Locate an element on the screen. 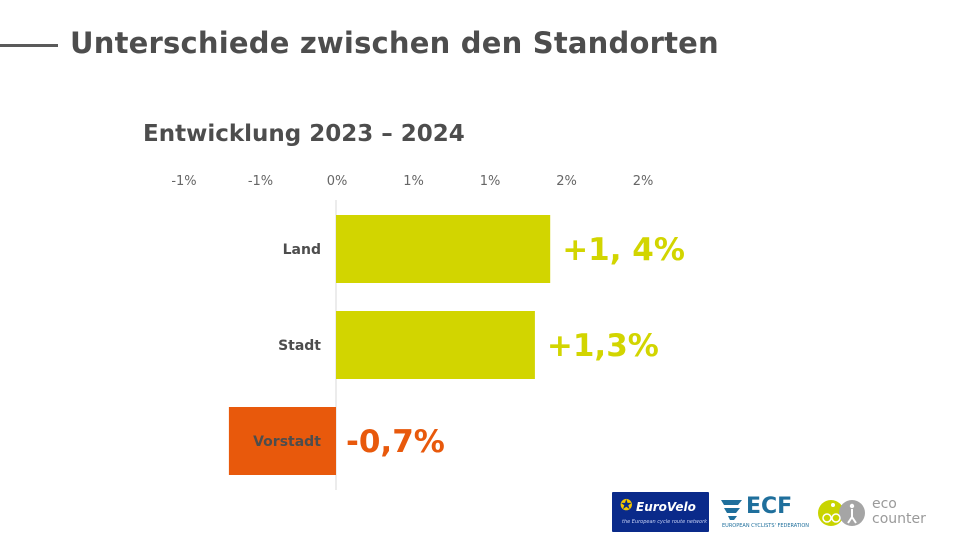  eco-counter-cyclist-icon is located at coordinates (841, 513).